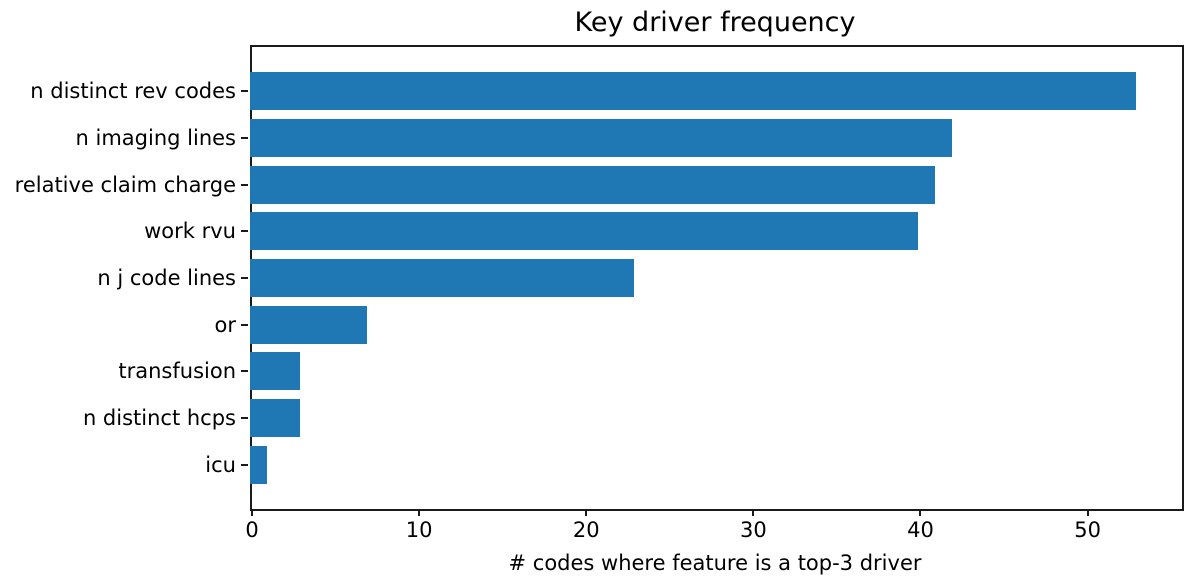  What do you see at coordinates (177, 371) in the screenshot?
I see `y-axis-label: transfusion` at bounding box center [177, 371].